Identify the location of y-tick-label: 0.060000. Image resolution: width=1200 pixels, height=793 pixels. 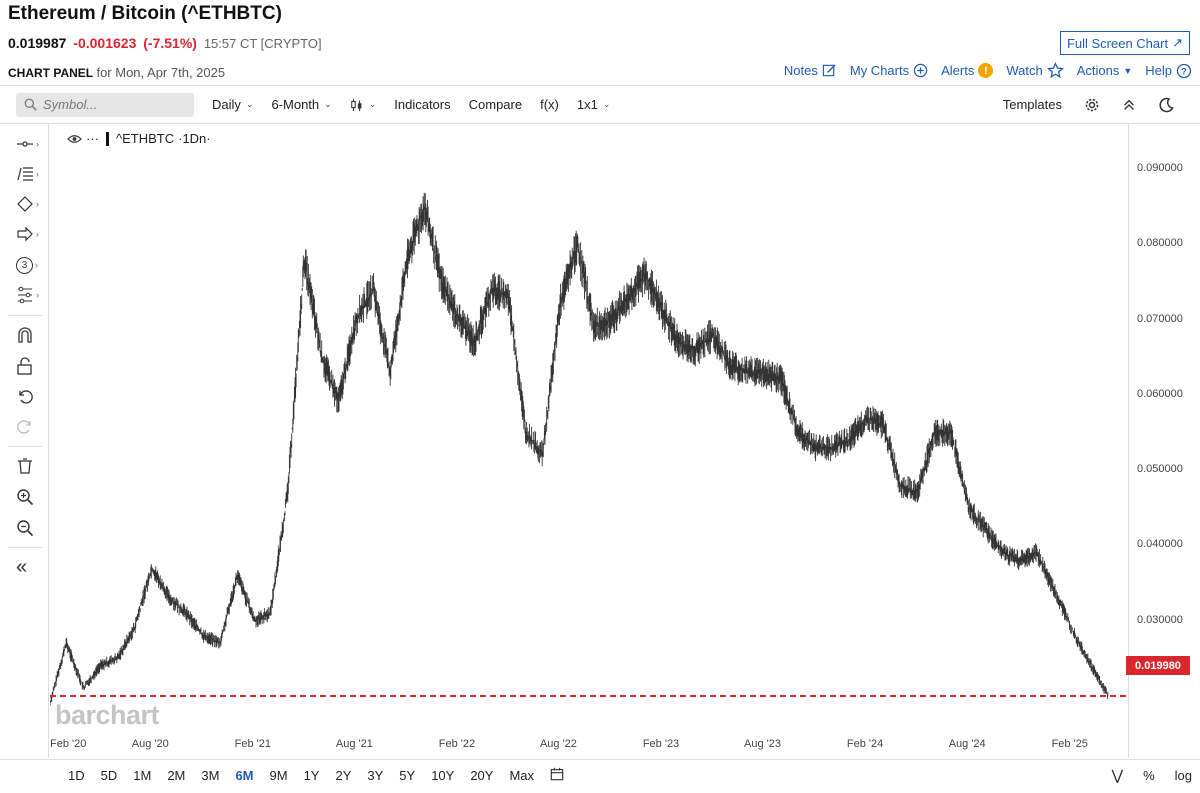
(1160, 393).